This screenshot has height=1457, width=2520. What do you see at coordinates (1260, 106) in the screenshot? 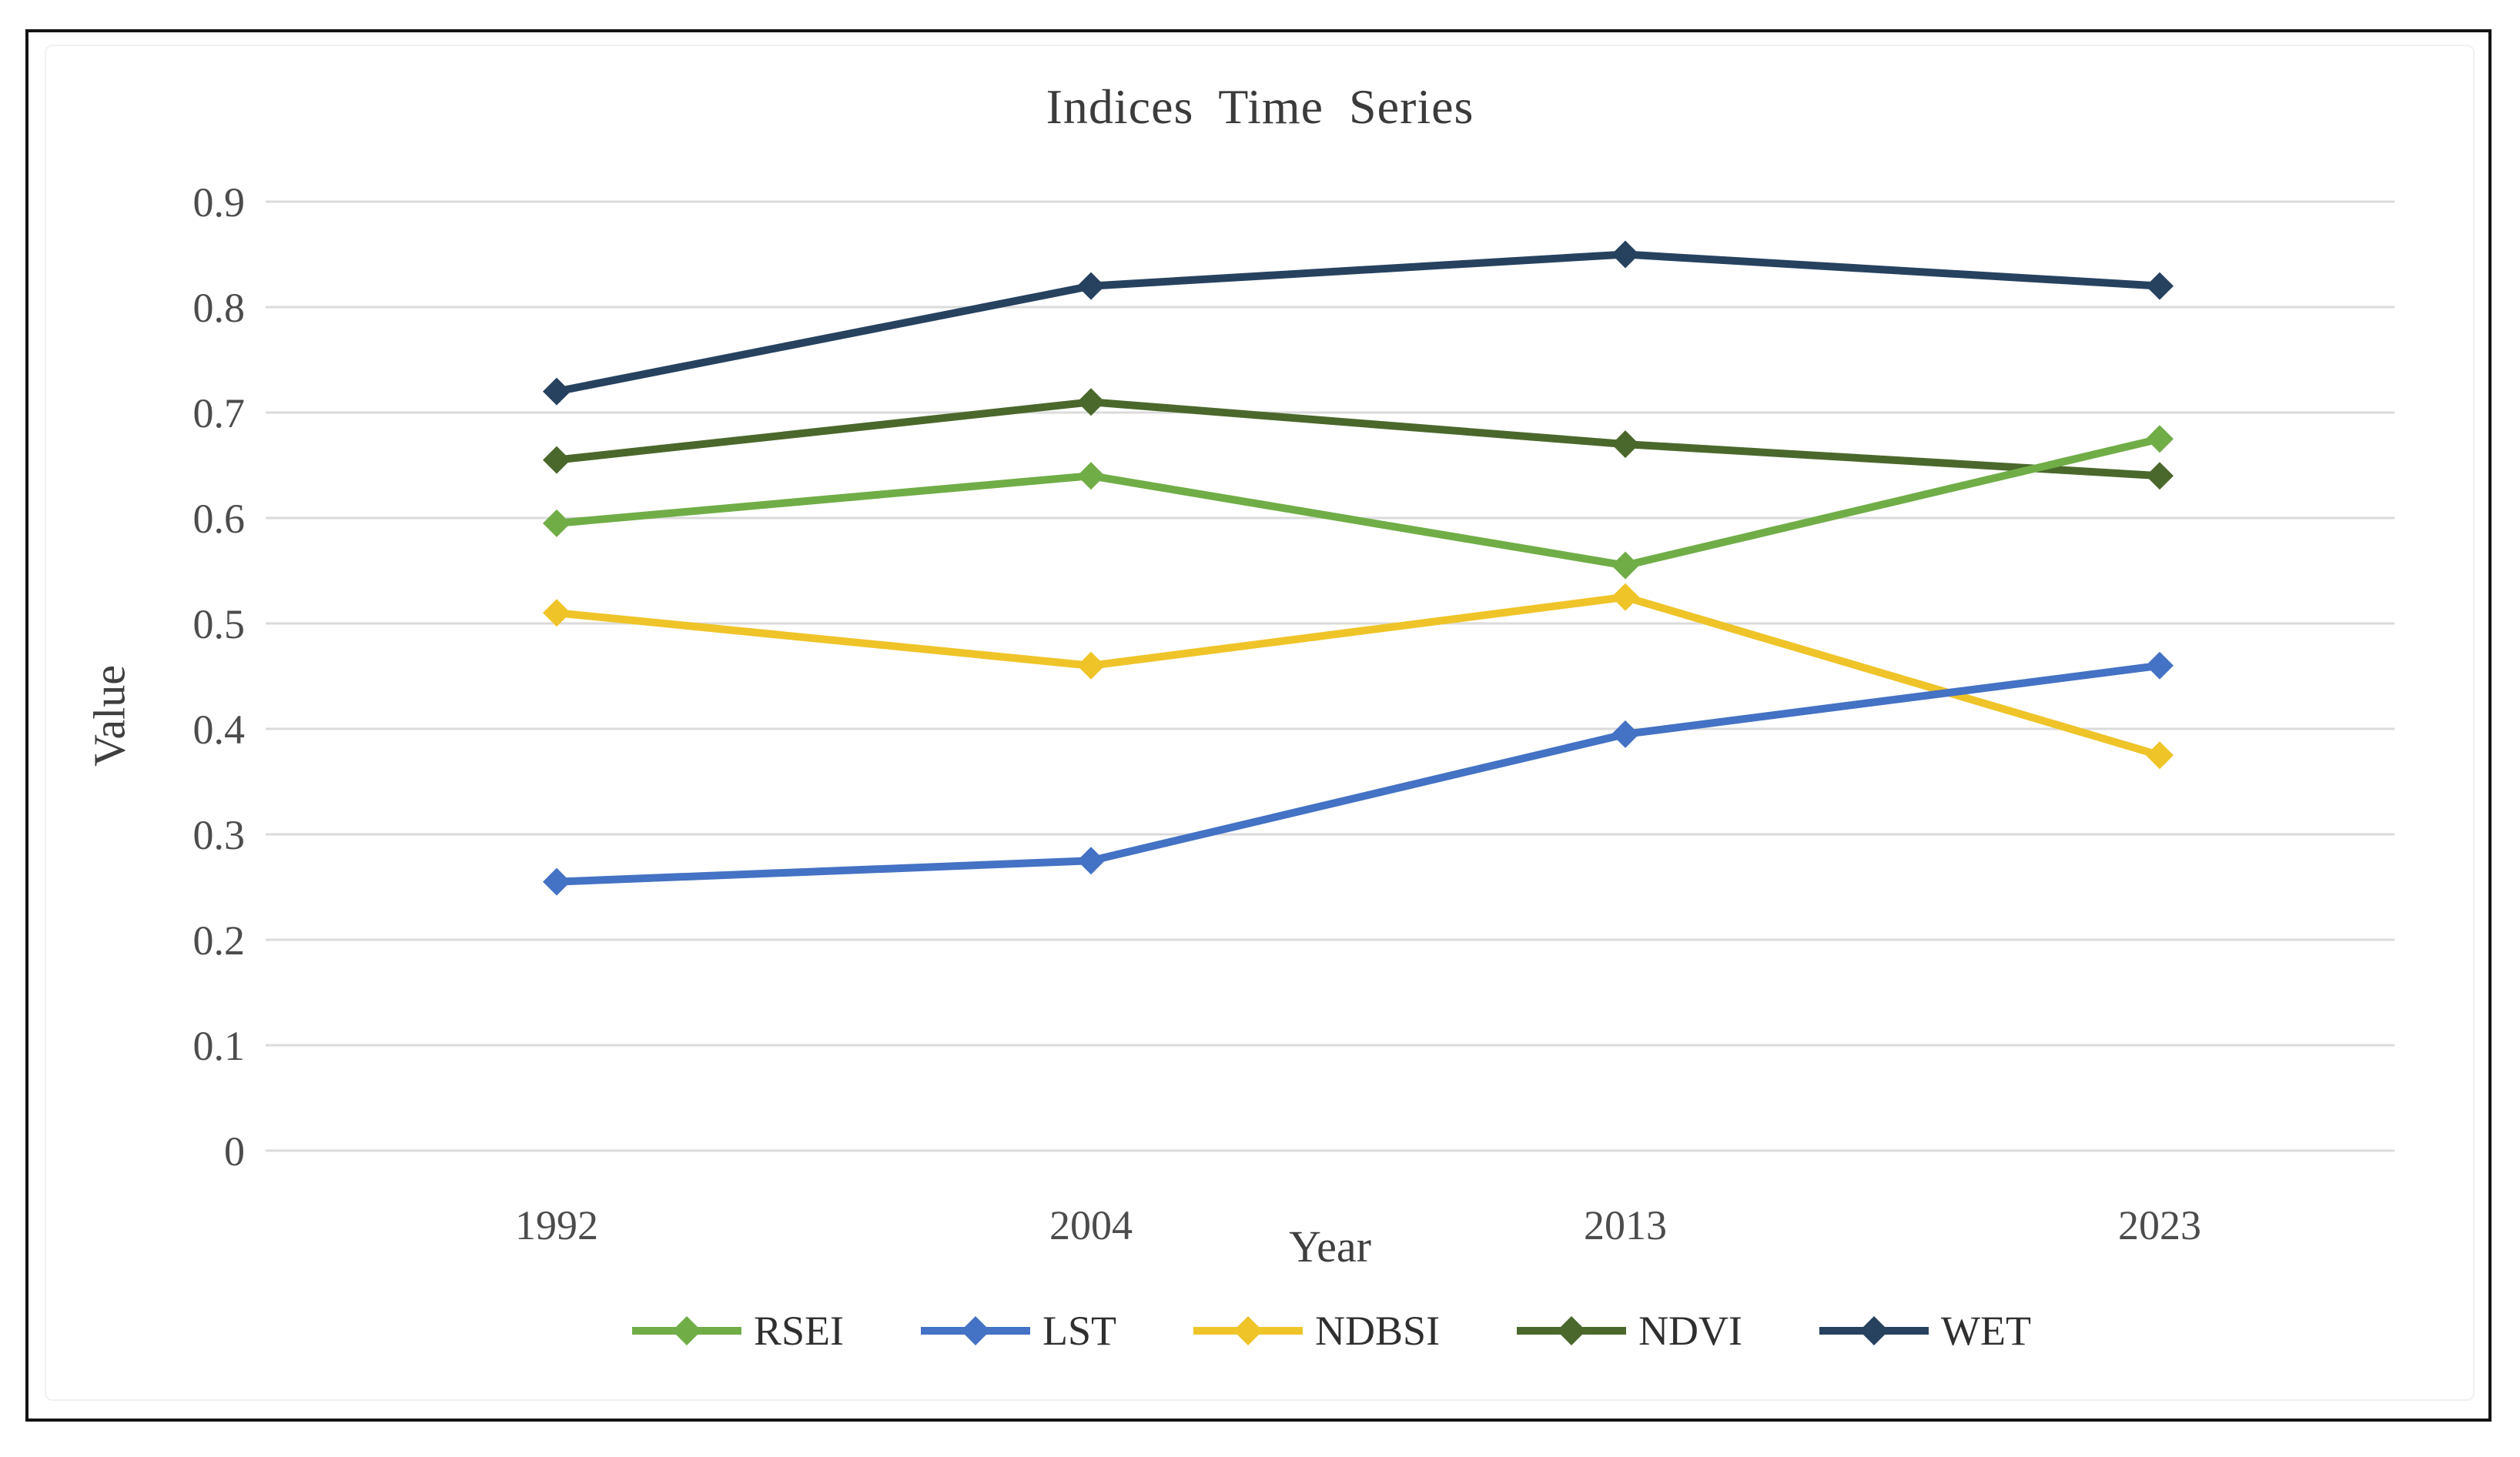
I see `chart-title: Indices Time Series` at bounding box center [1260, 106].